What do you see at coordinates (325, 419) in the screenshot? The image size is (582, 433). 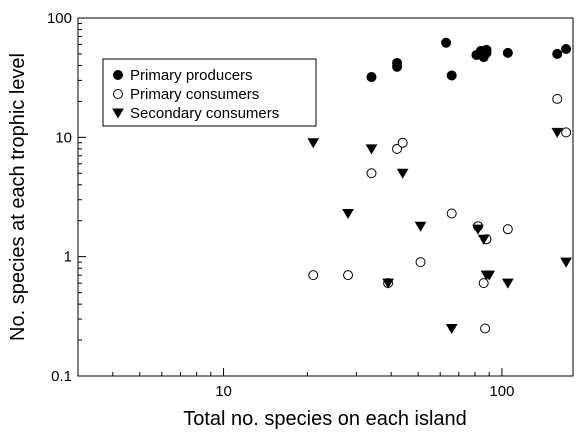 I see `x-axis-label: Total no. species on each island` at bounding box center [325, 419].